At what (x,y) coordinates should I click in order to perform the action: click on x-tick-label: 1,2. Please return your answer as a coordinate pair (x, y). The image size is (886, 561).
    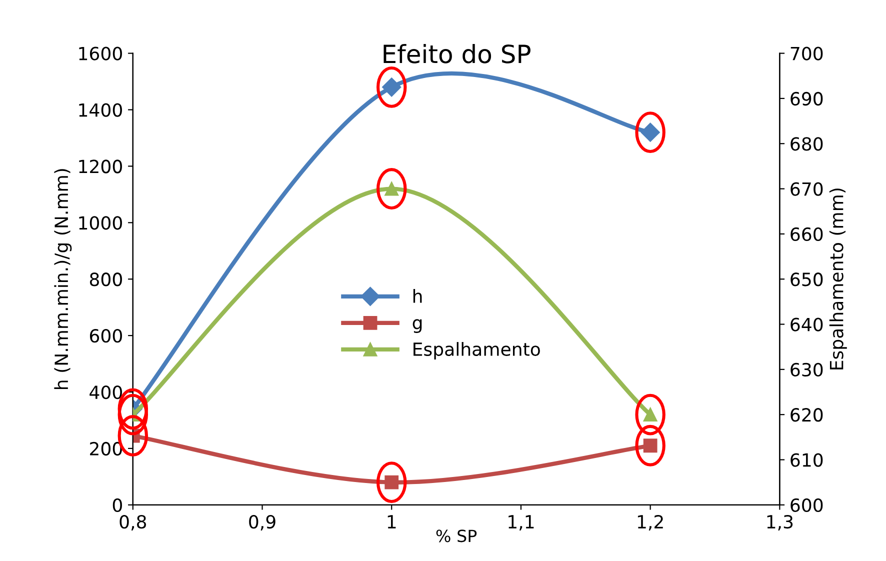
    Looking at the image, I should click on (650, 522).